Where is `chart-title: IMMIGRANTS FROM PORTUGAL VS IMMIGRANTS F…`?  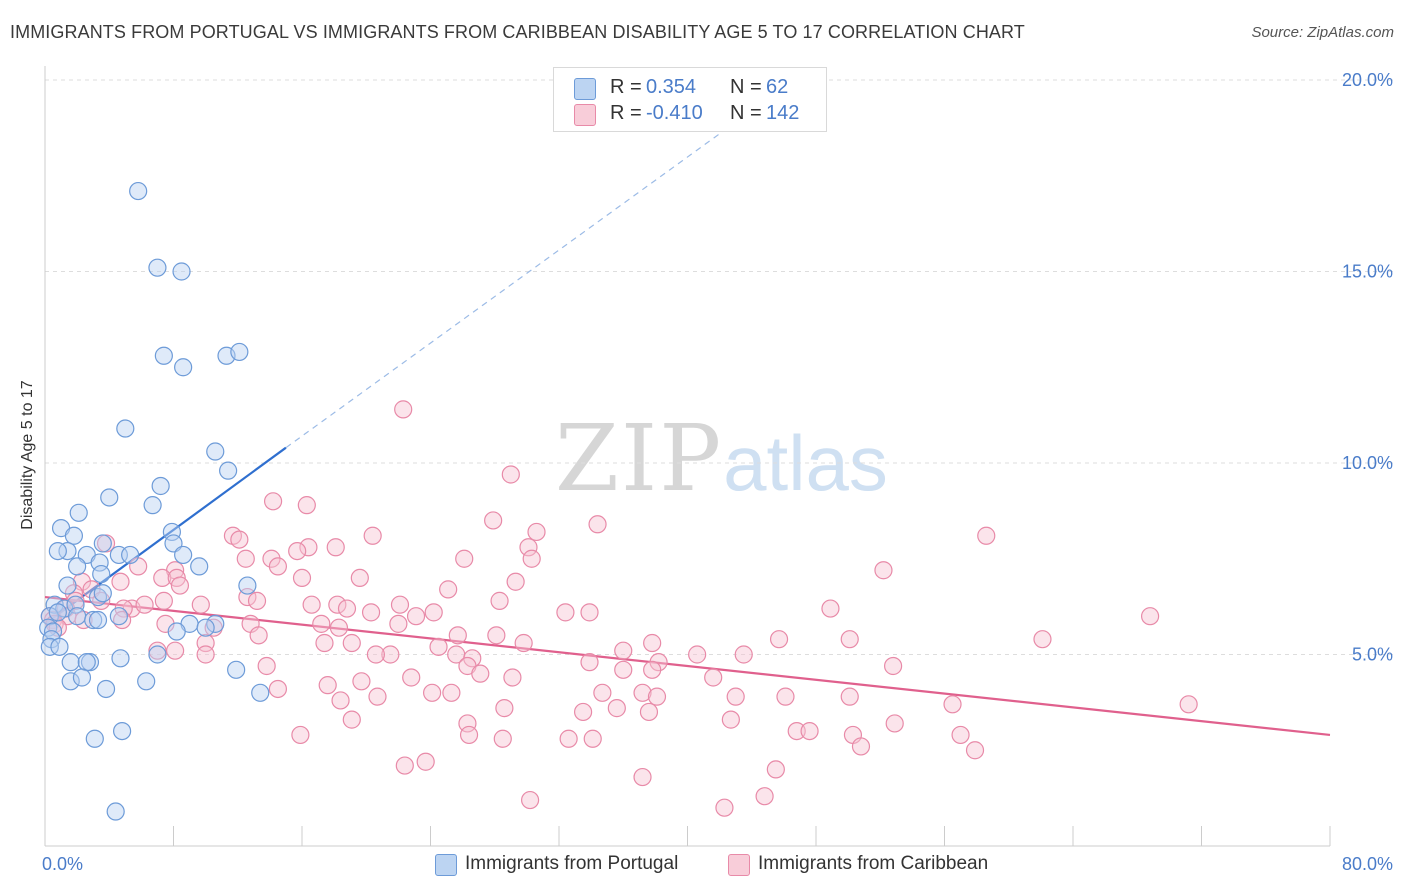
chart-title: IMMIGRANTS FROM PORTUGAL VS IMMIGRANTS F… is located at coordinates (517, 32).